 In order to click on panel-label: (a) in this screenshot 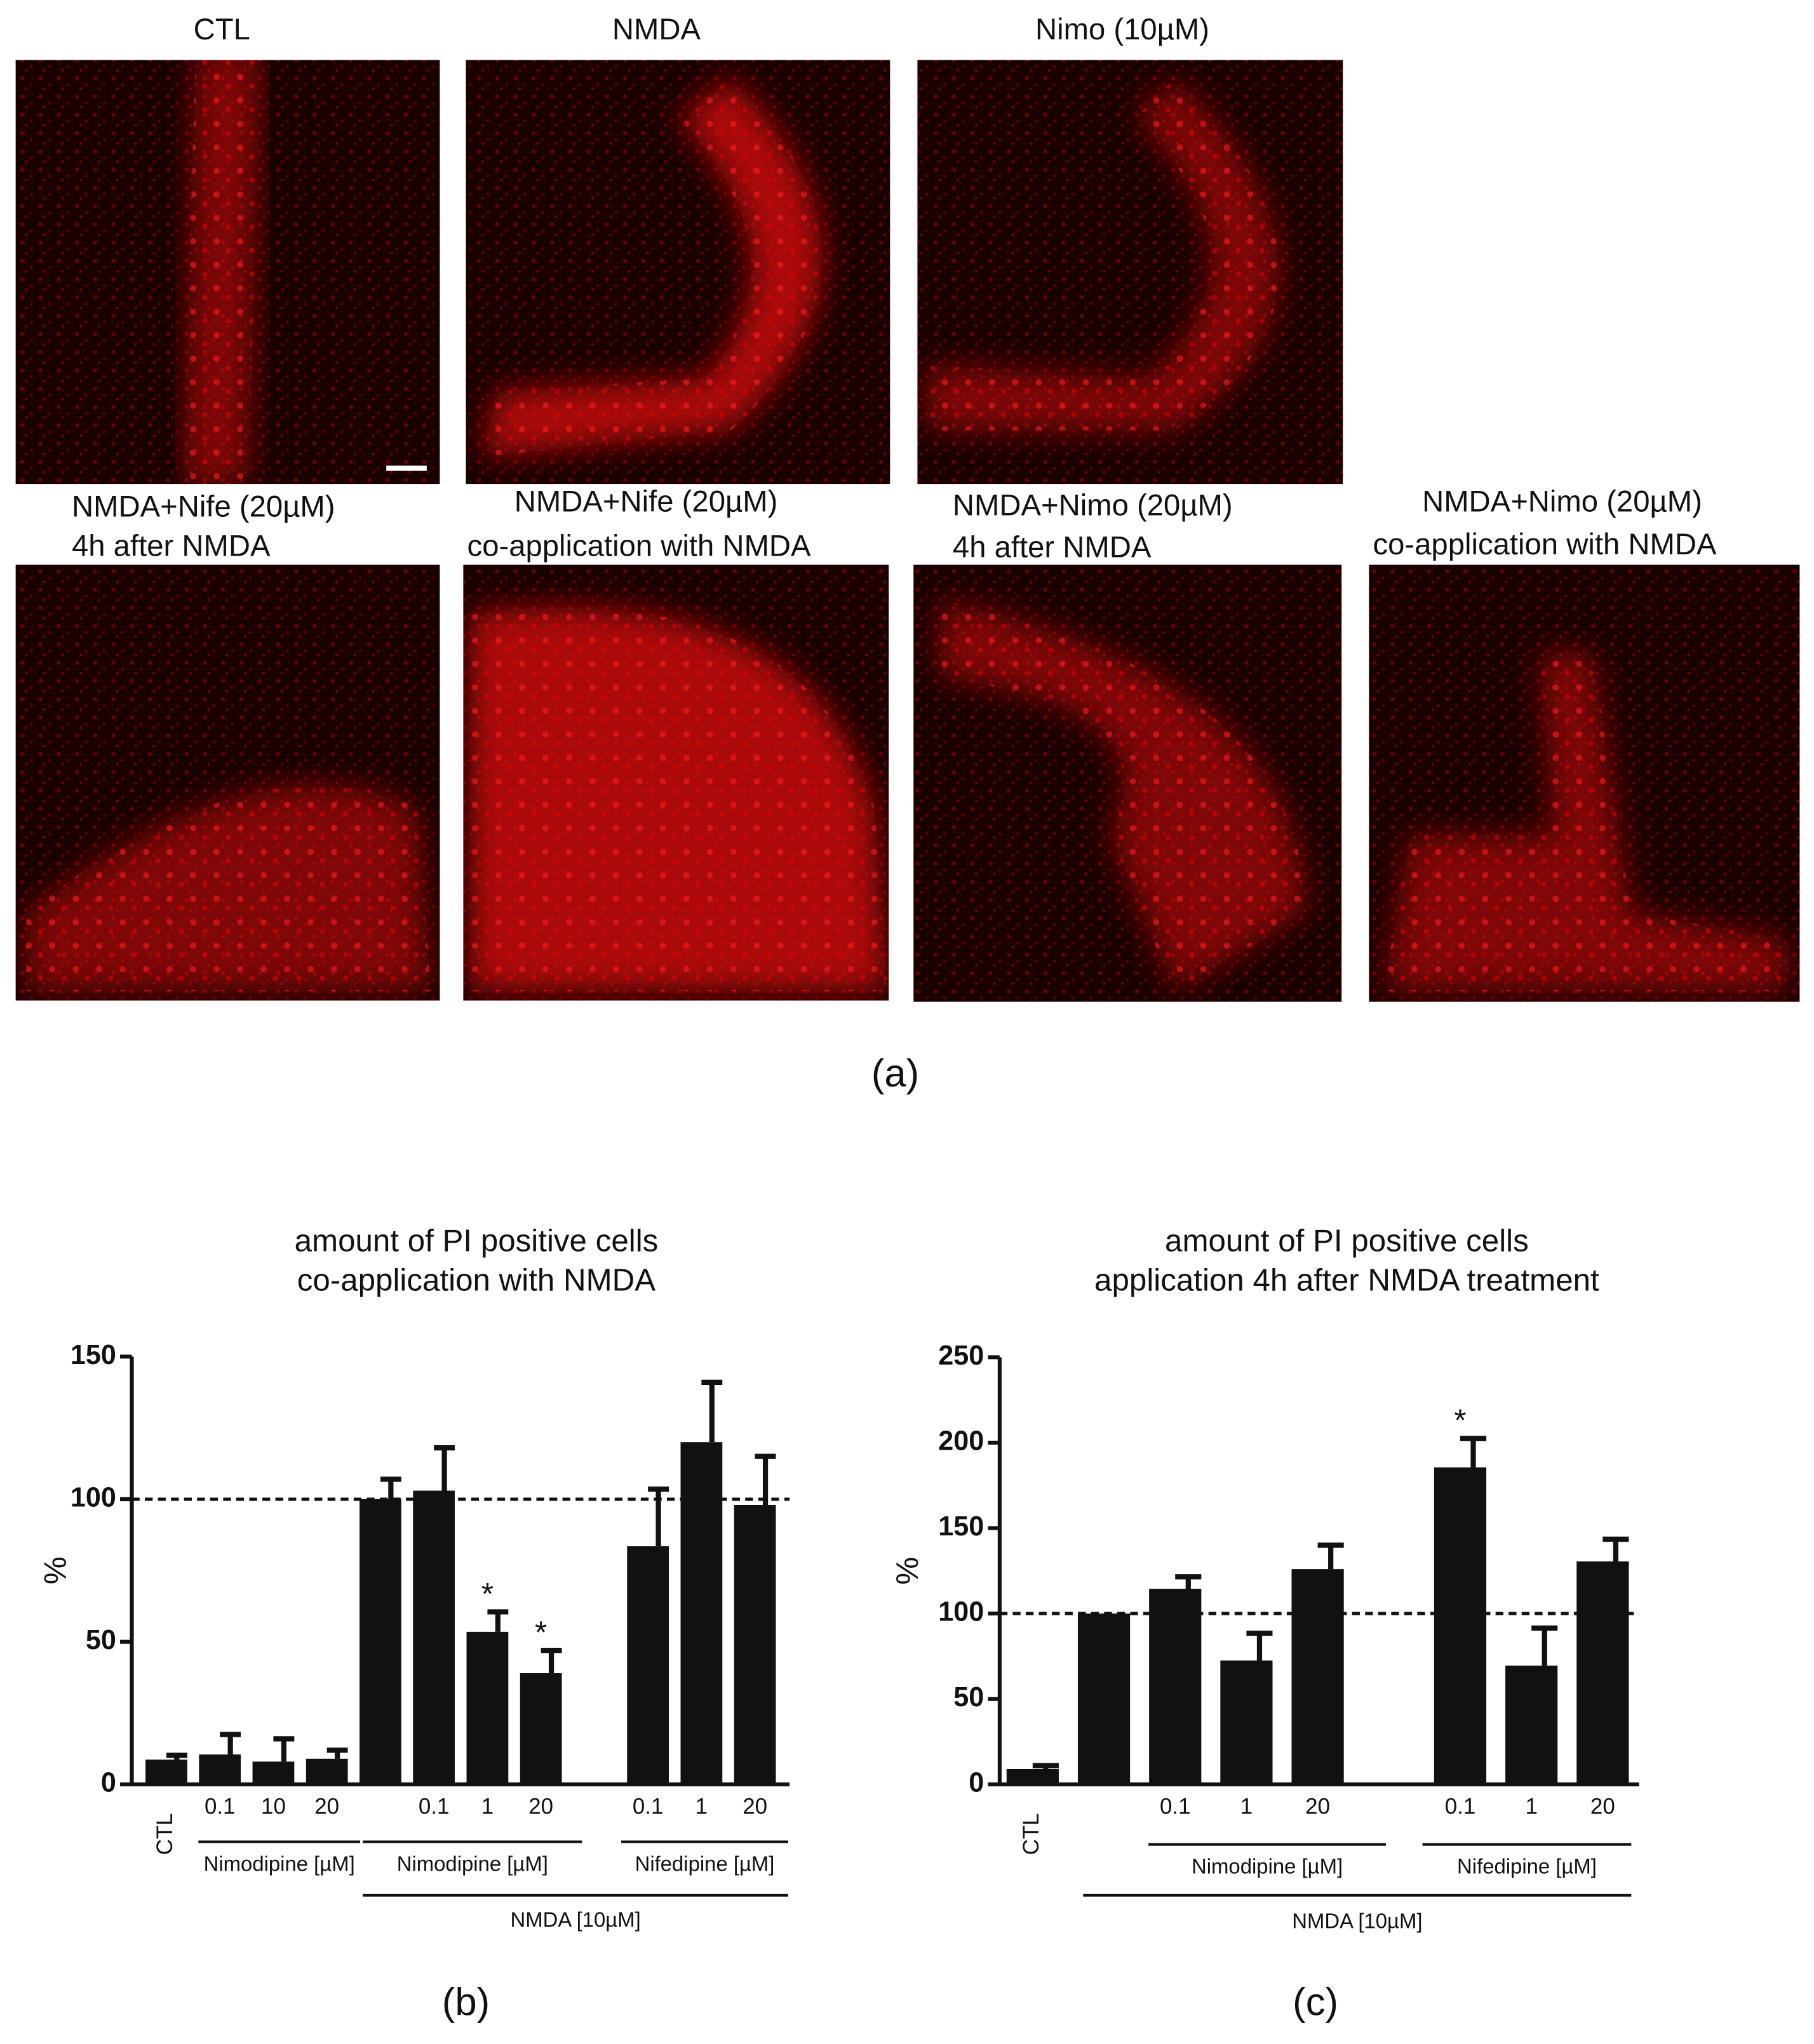, I will do `click(895, 1073)`.